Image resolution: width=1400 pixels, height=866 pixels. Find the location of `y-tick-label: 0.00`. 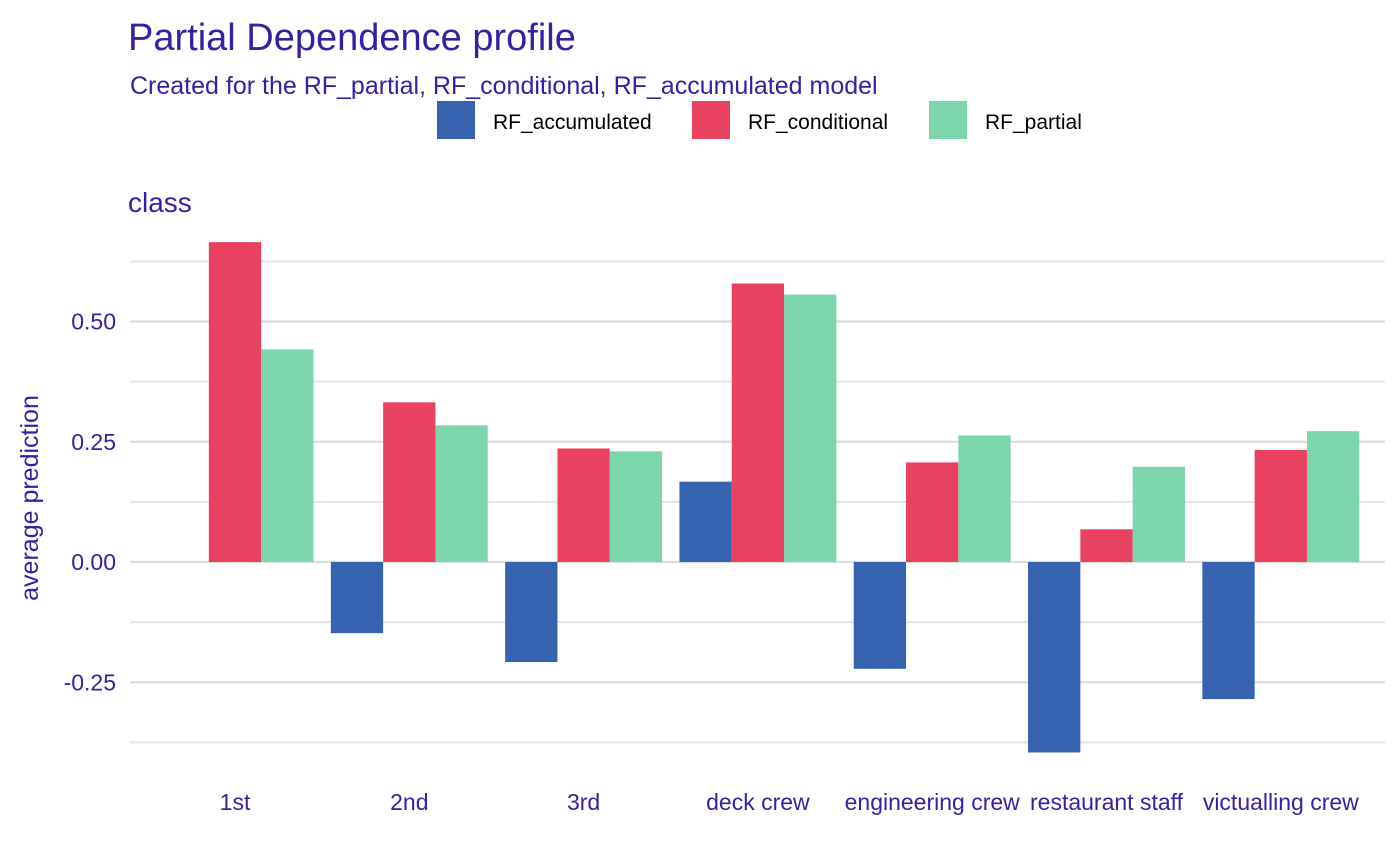

y-tick-label: 0.00 is located at coordinates (93, 562).